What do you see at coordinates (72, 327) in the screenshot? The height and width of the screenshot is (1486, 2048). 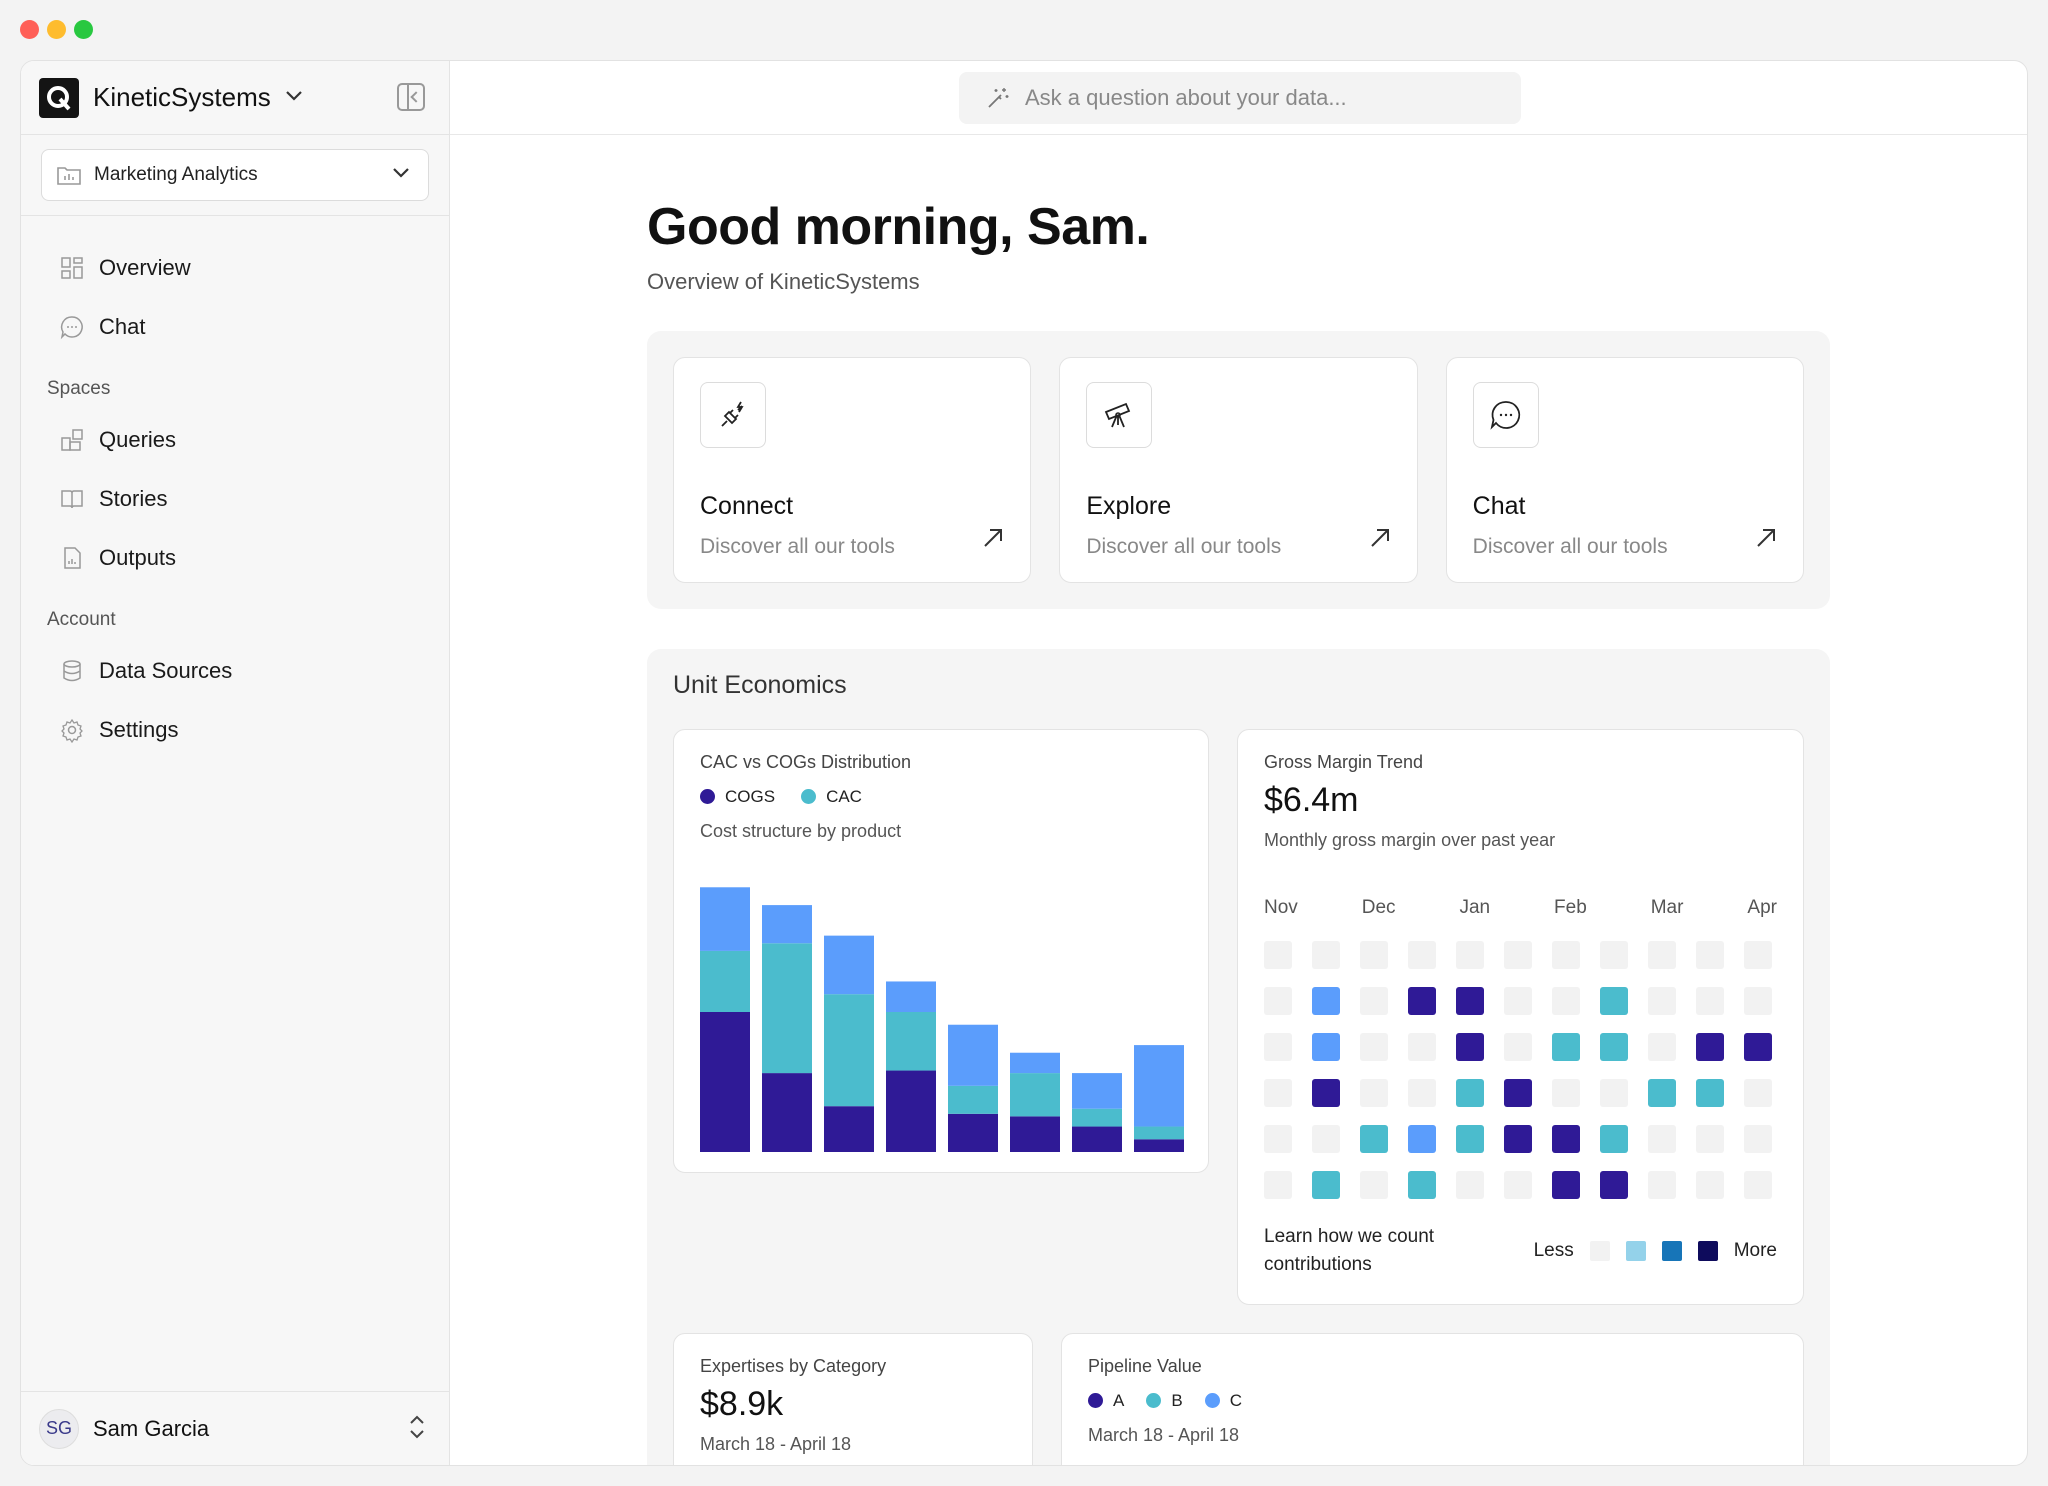 I see `chat-bubble-icon` at bounding box center [72, 327].